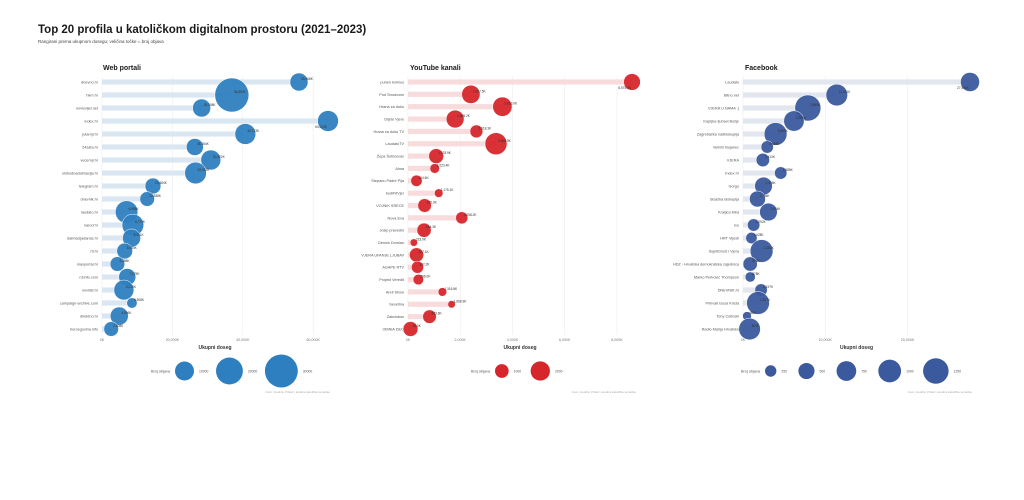  Describe the element at coordinates (395, 194) in the screenshot. I see `category-label: budiFitVjer` at that location.